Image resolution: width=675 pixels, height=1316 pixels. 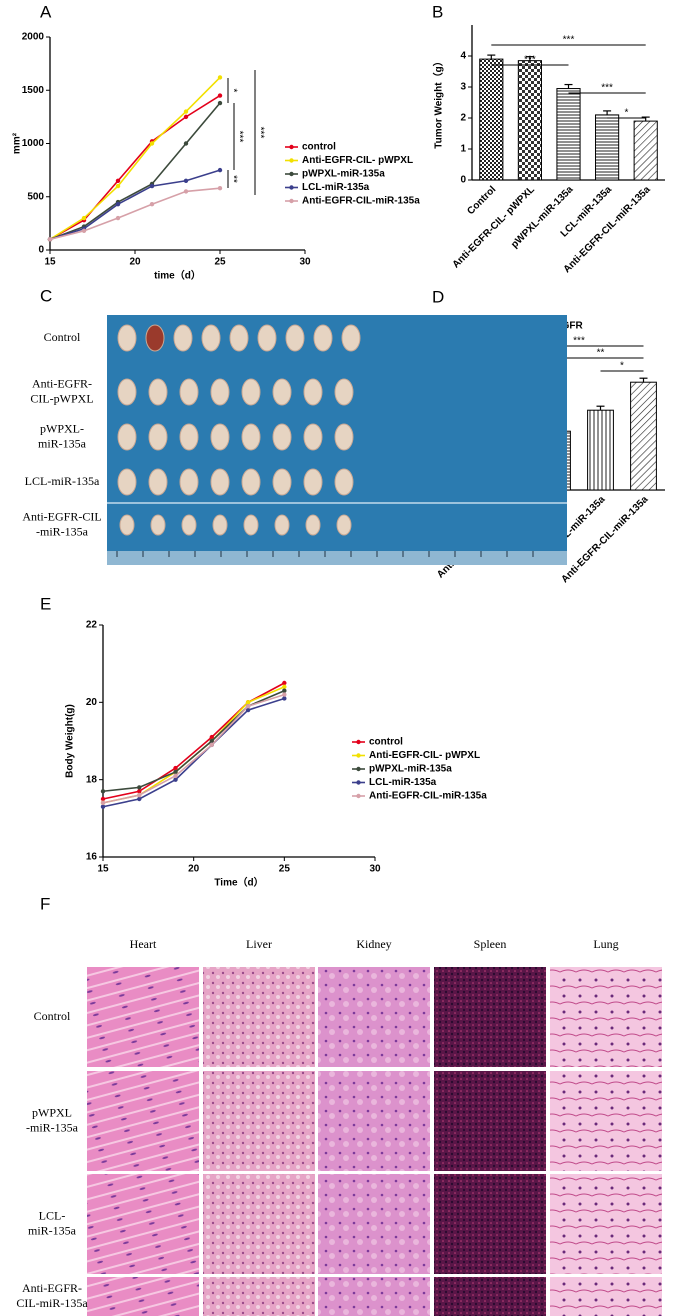 What do you see at coordinates (52, 1112) in the screenshot?
I see `row-label: pWPXL` at bounding box center [52, 1112].